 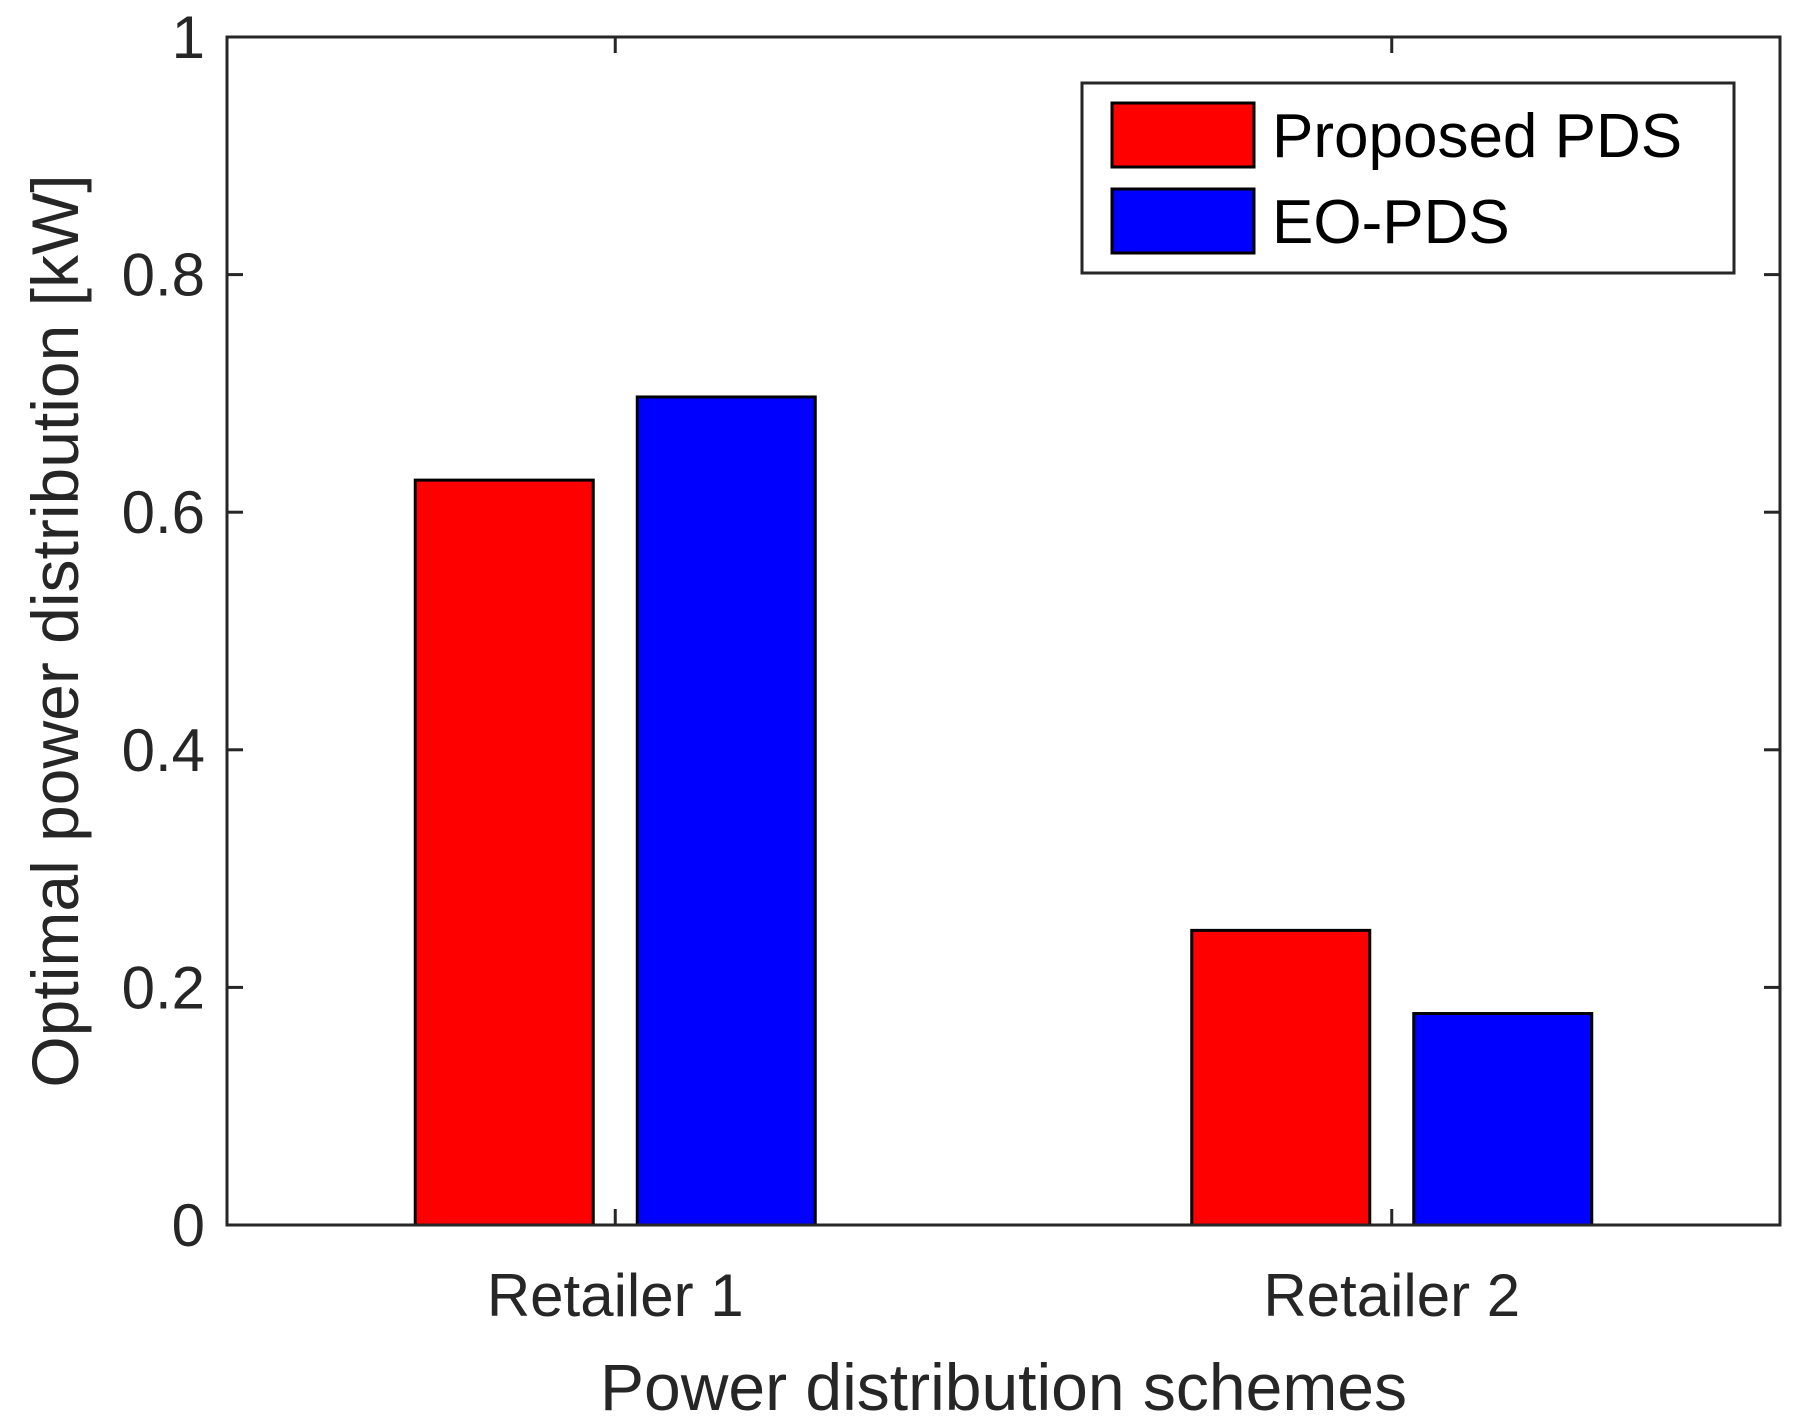 I want to click on y-tick-label-2: 0.4, so click(x=163, y=750).